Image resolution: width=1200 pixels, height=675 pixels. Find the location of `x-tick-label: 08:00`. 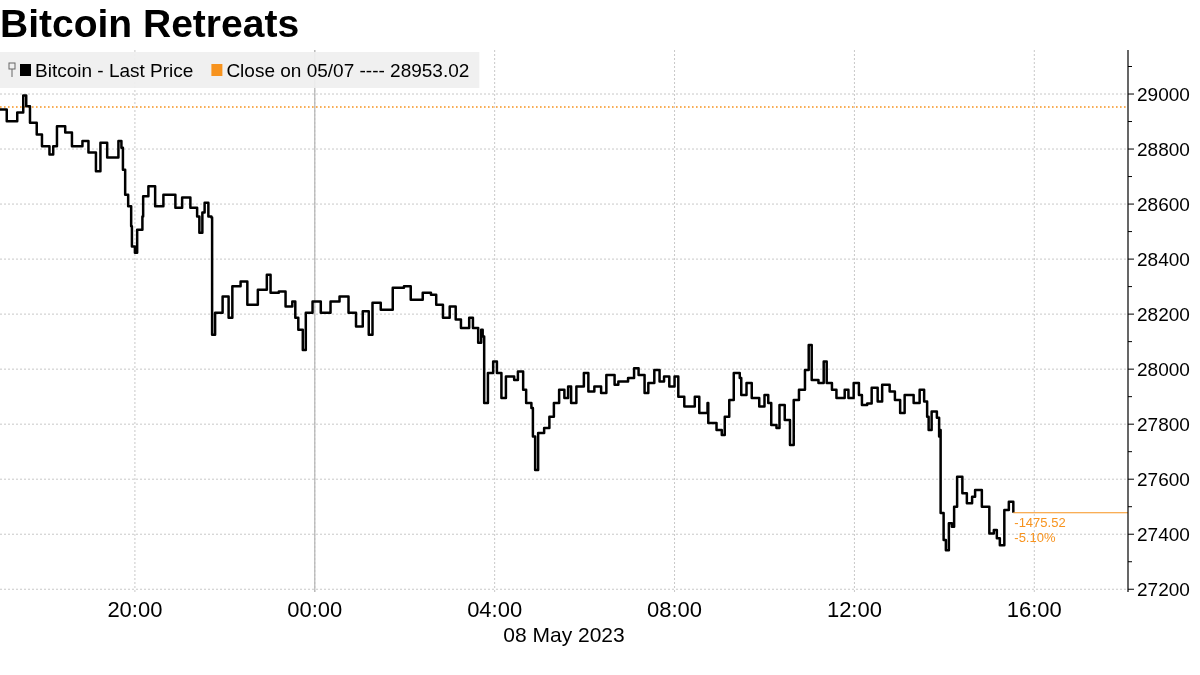

x-tick-label: 08:00 is located at coordinates (675, 609).